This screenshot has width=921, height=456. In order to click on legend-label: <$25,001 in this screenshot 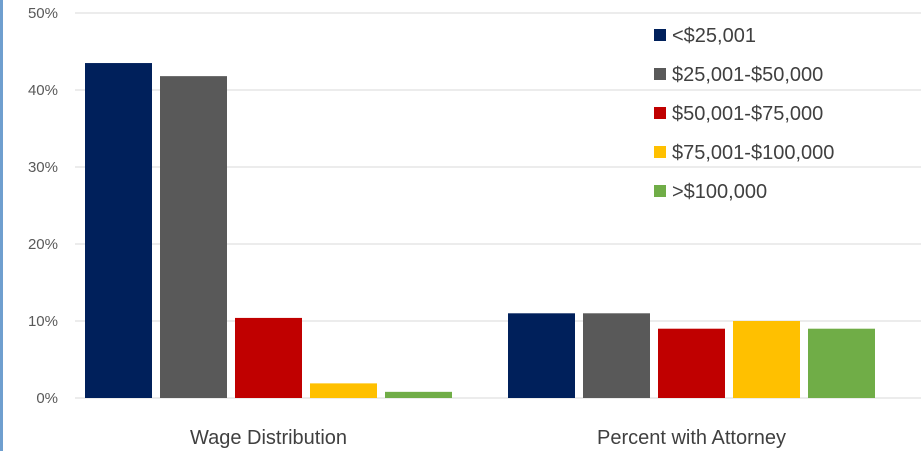, I will do `click(714, 36)`.